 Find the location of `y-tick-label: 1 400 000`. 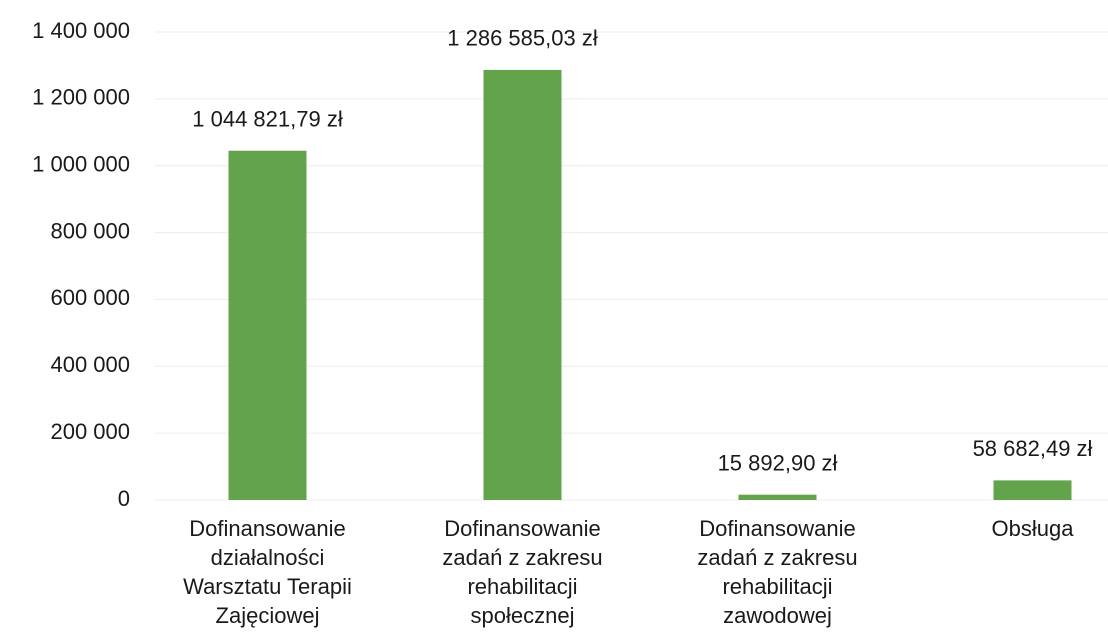

y-tick-label: 1 400 000 is located at coordinates (81, 30).